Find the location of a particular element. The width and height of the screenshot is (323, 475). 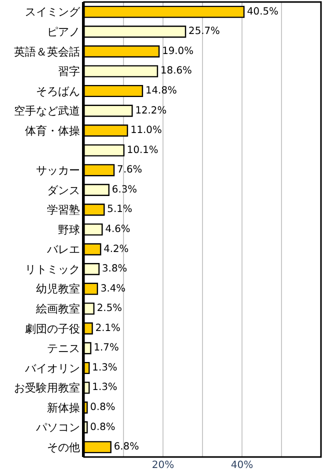

y-tick-label: 新体操 is located at coordinates (63, 407).